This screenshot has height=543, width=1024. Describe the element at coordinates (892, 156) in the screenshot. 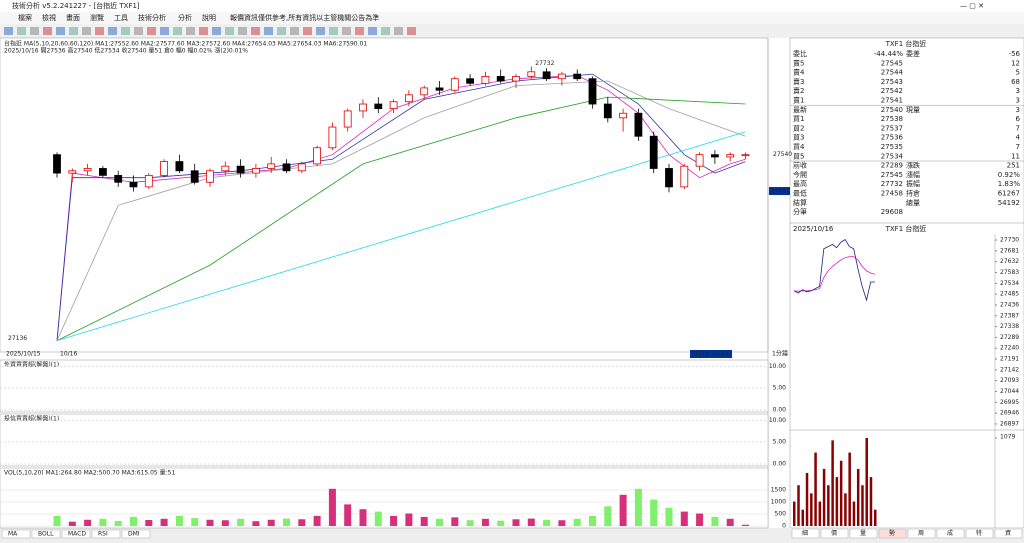

I see `row-value: 27534` at that location.